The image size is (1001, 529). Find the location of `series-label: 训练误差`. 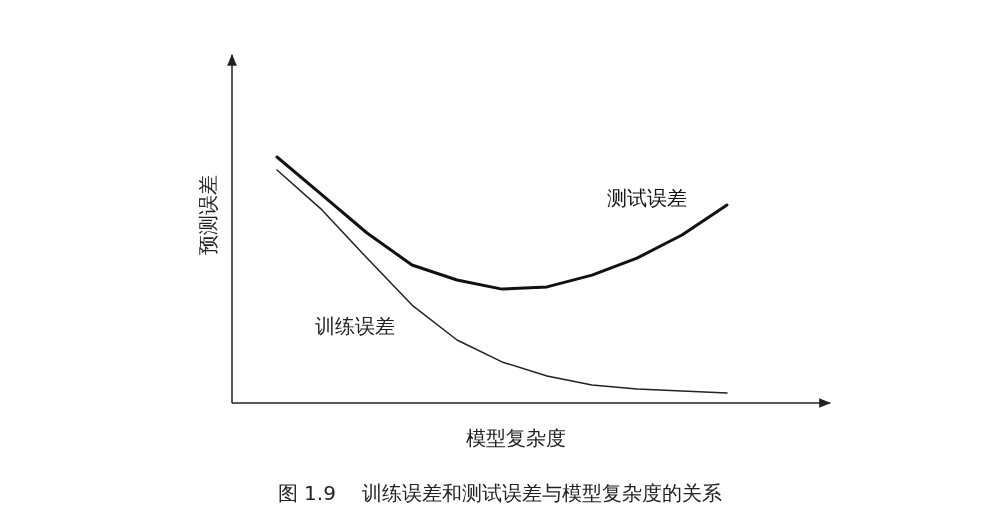

series-label: 训练误差 is located at coordinates (355, 326).